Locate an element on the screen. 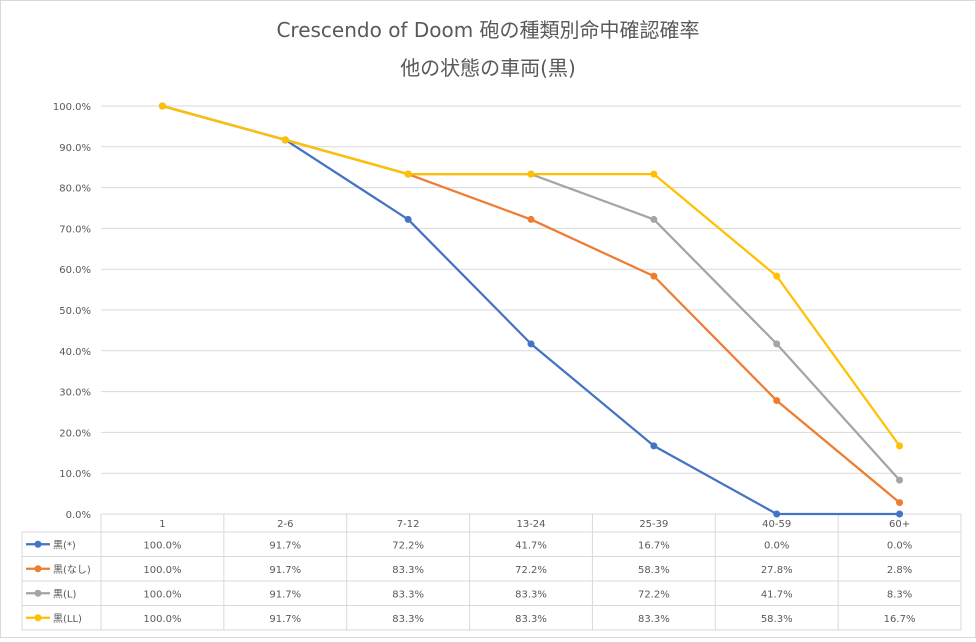 The width and height of the screenshot is (976, 642). y-tick-label: 60.0% is located at coordinates (75, 270).